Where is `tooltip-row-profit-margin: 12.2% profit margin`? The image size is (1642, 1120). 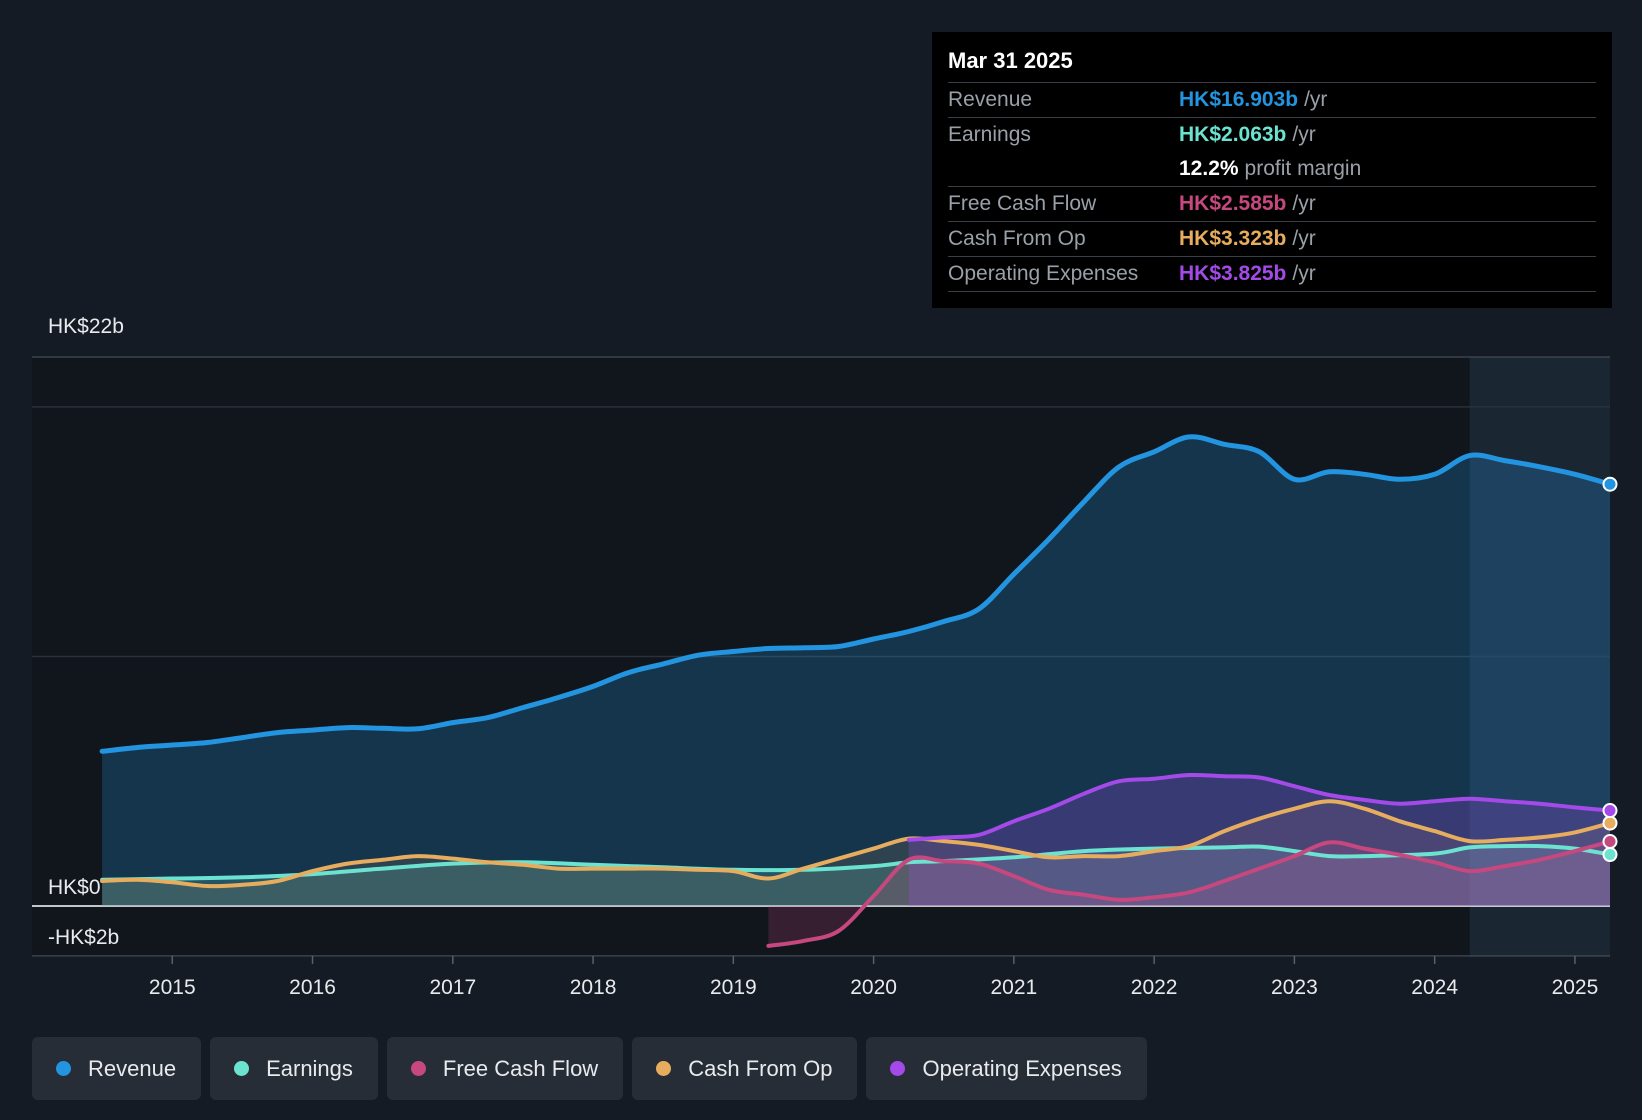 tooltip-row-profit-margin: 12.2% profit margin is located at coordinates (1272, 169).